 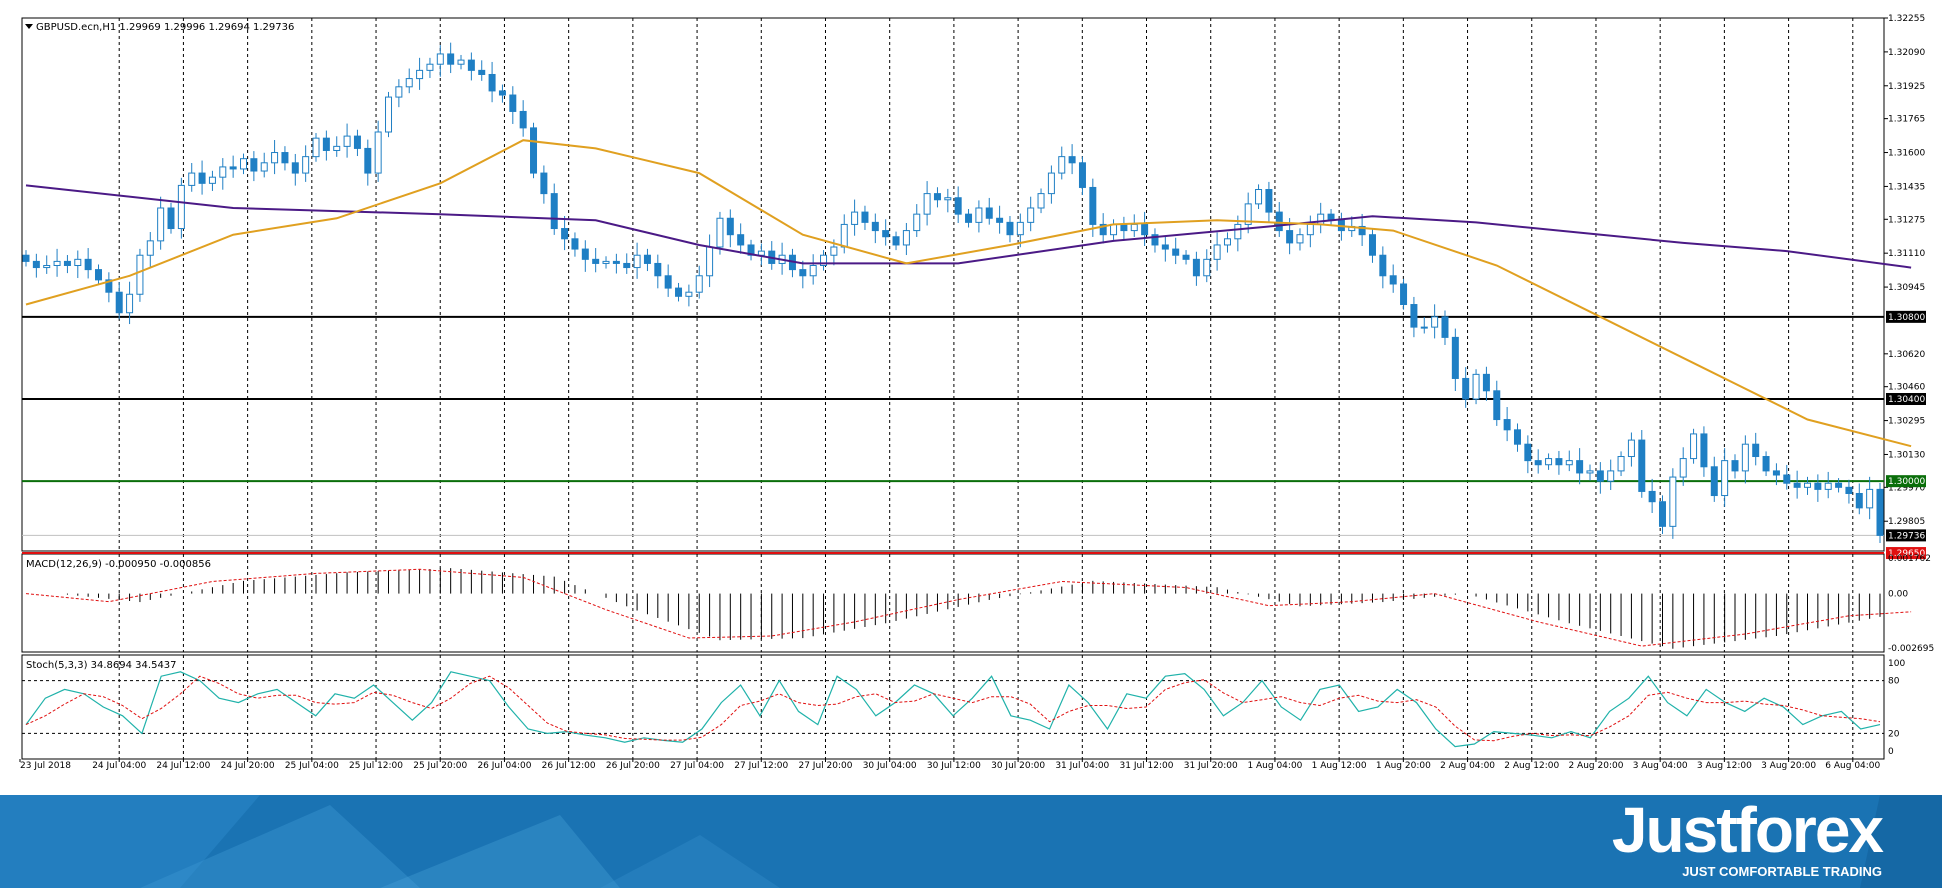 I want to click on macd-tick-label: -0.002695, so click(x=1911, y=649).